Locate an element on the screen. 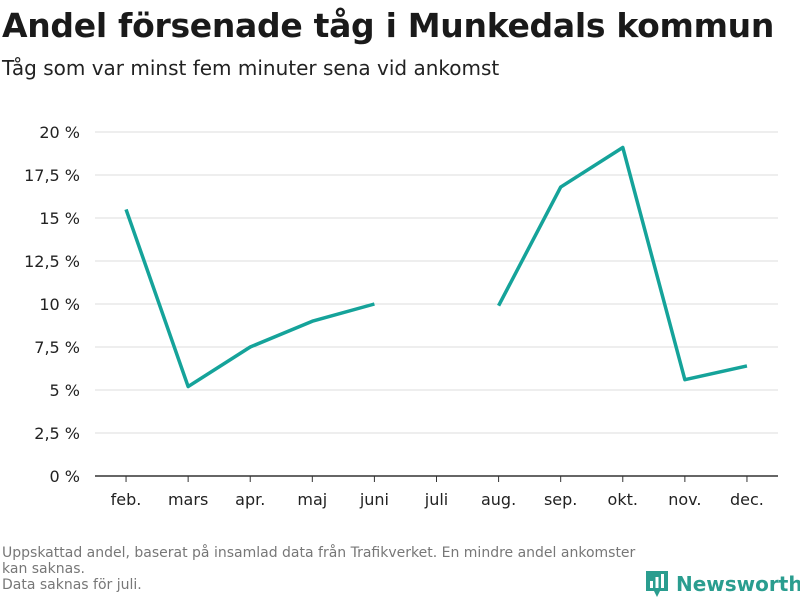 The height and width of the screenshot is (600, 800). x-tick-label: nov. is located at coordinates (684, 499).